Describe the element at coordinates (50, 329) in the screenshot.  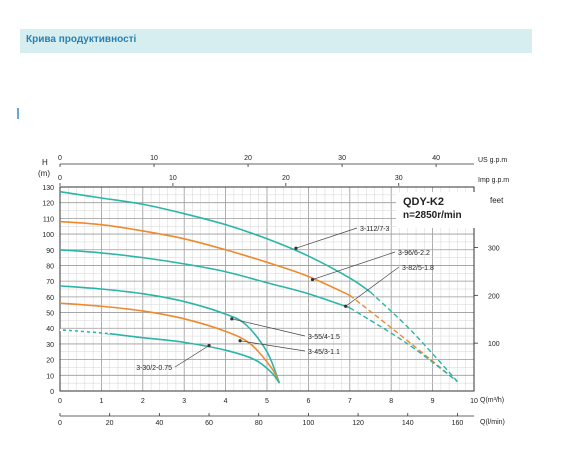
I see `y-tick-label: 40` at that location.